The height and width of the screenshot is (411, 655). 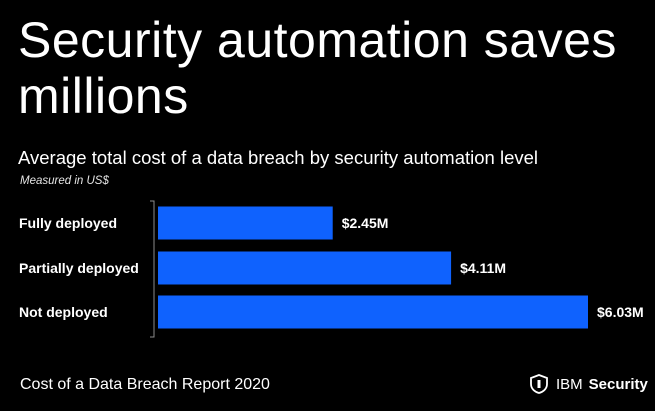 What do you see at coordinates (63, 312) in the screenshot?
I see `category-label: Not deployed` at bounding box center [63, 312].